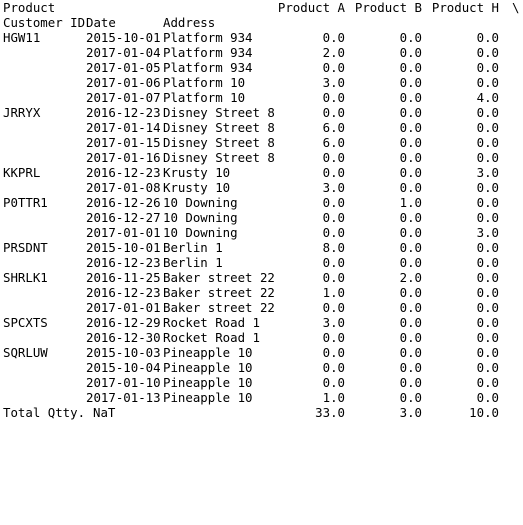  I want to click on date-cell: 2015-10-03, so click(123, 352).